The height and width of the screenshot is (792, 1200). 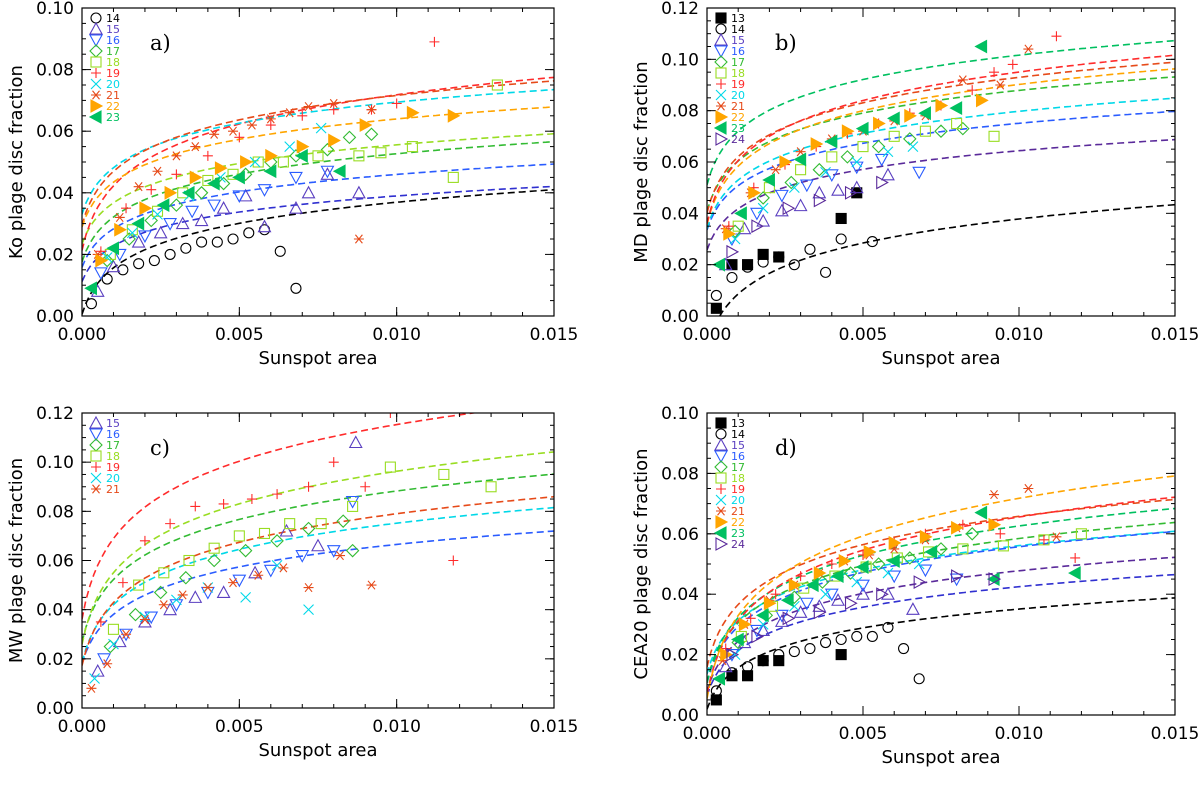 I want to click on legend-item-18: 18, so click(x=105, y=62).